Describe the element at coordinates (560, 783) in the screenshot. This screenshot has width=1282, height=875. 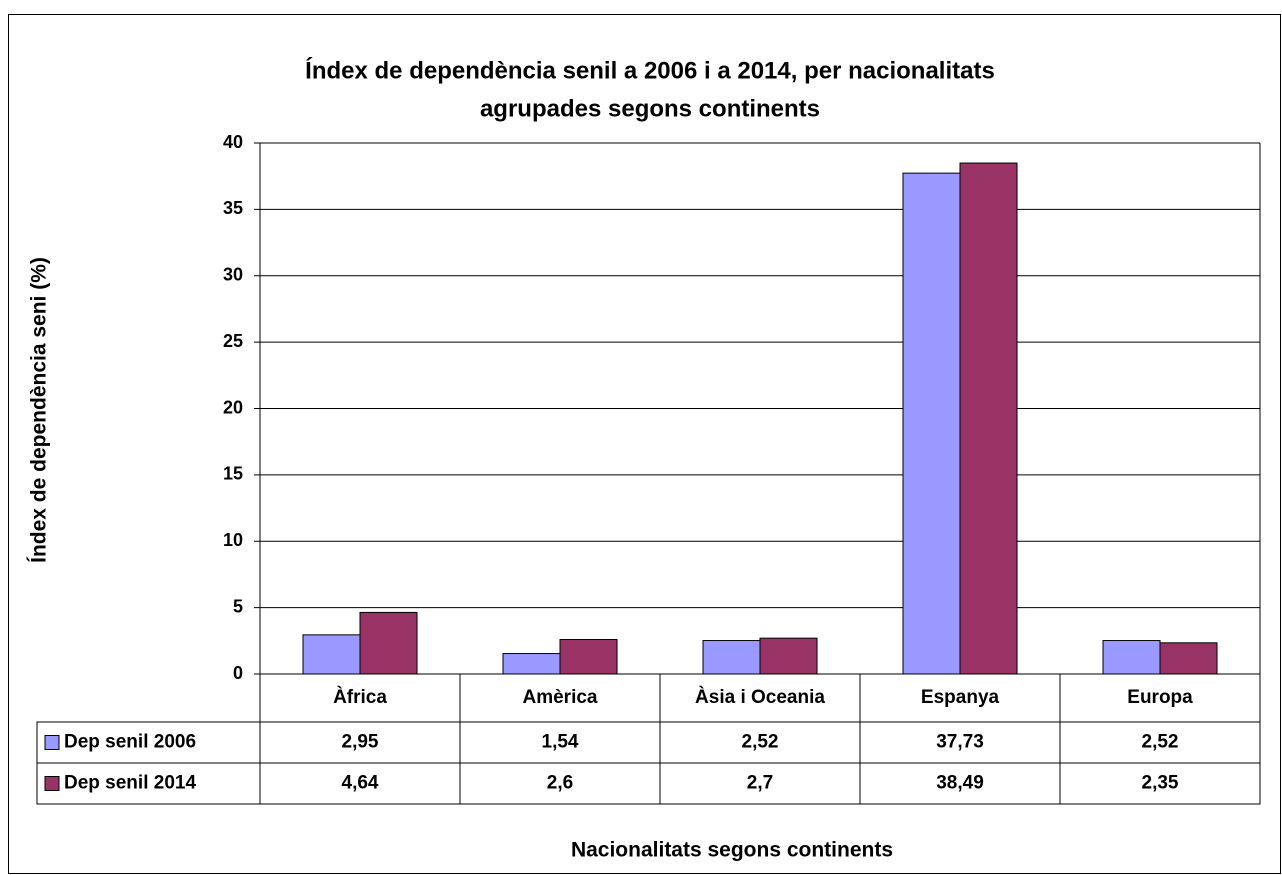
I see `data-table-value: 2,6` at that location.